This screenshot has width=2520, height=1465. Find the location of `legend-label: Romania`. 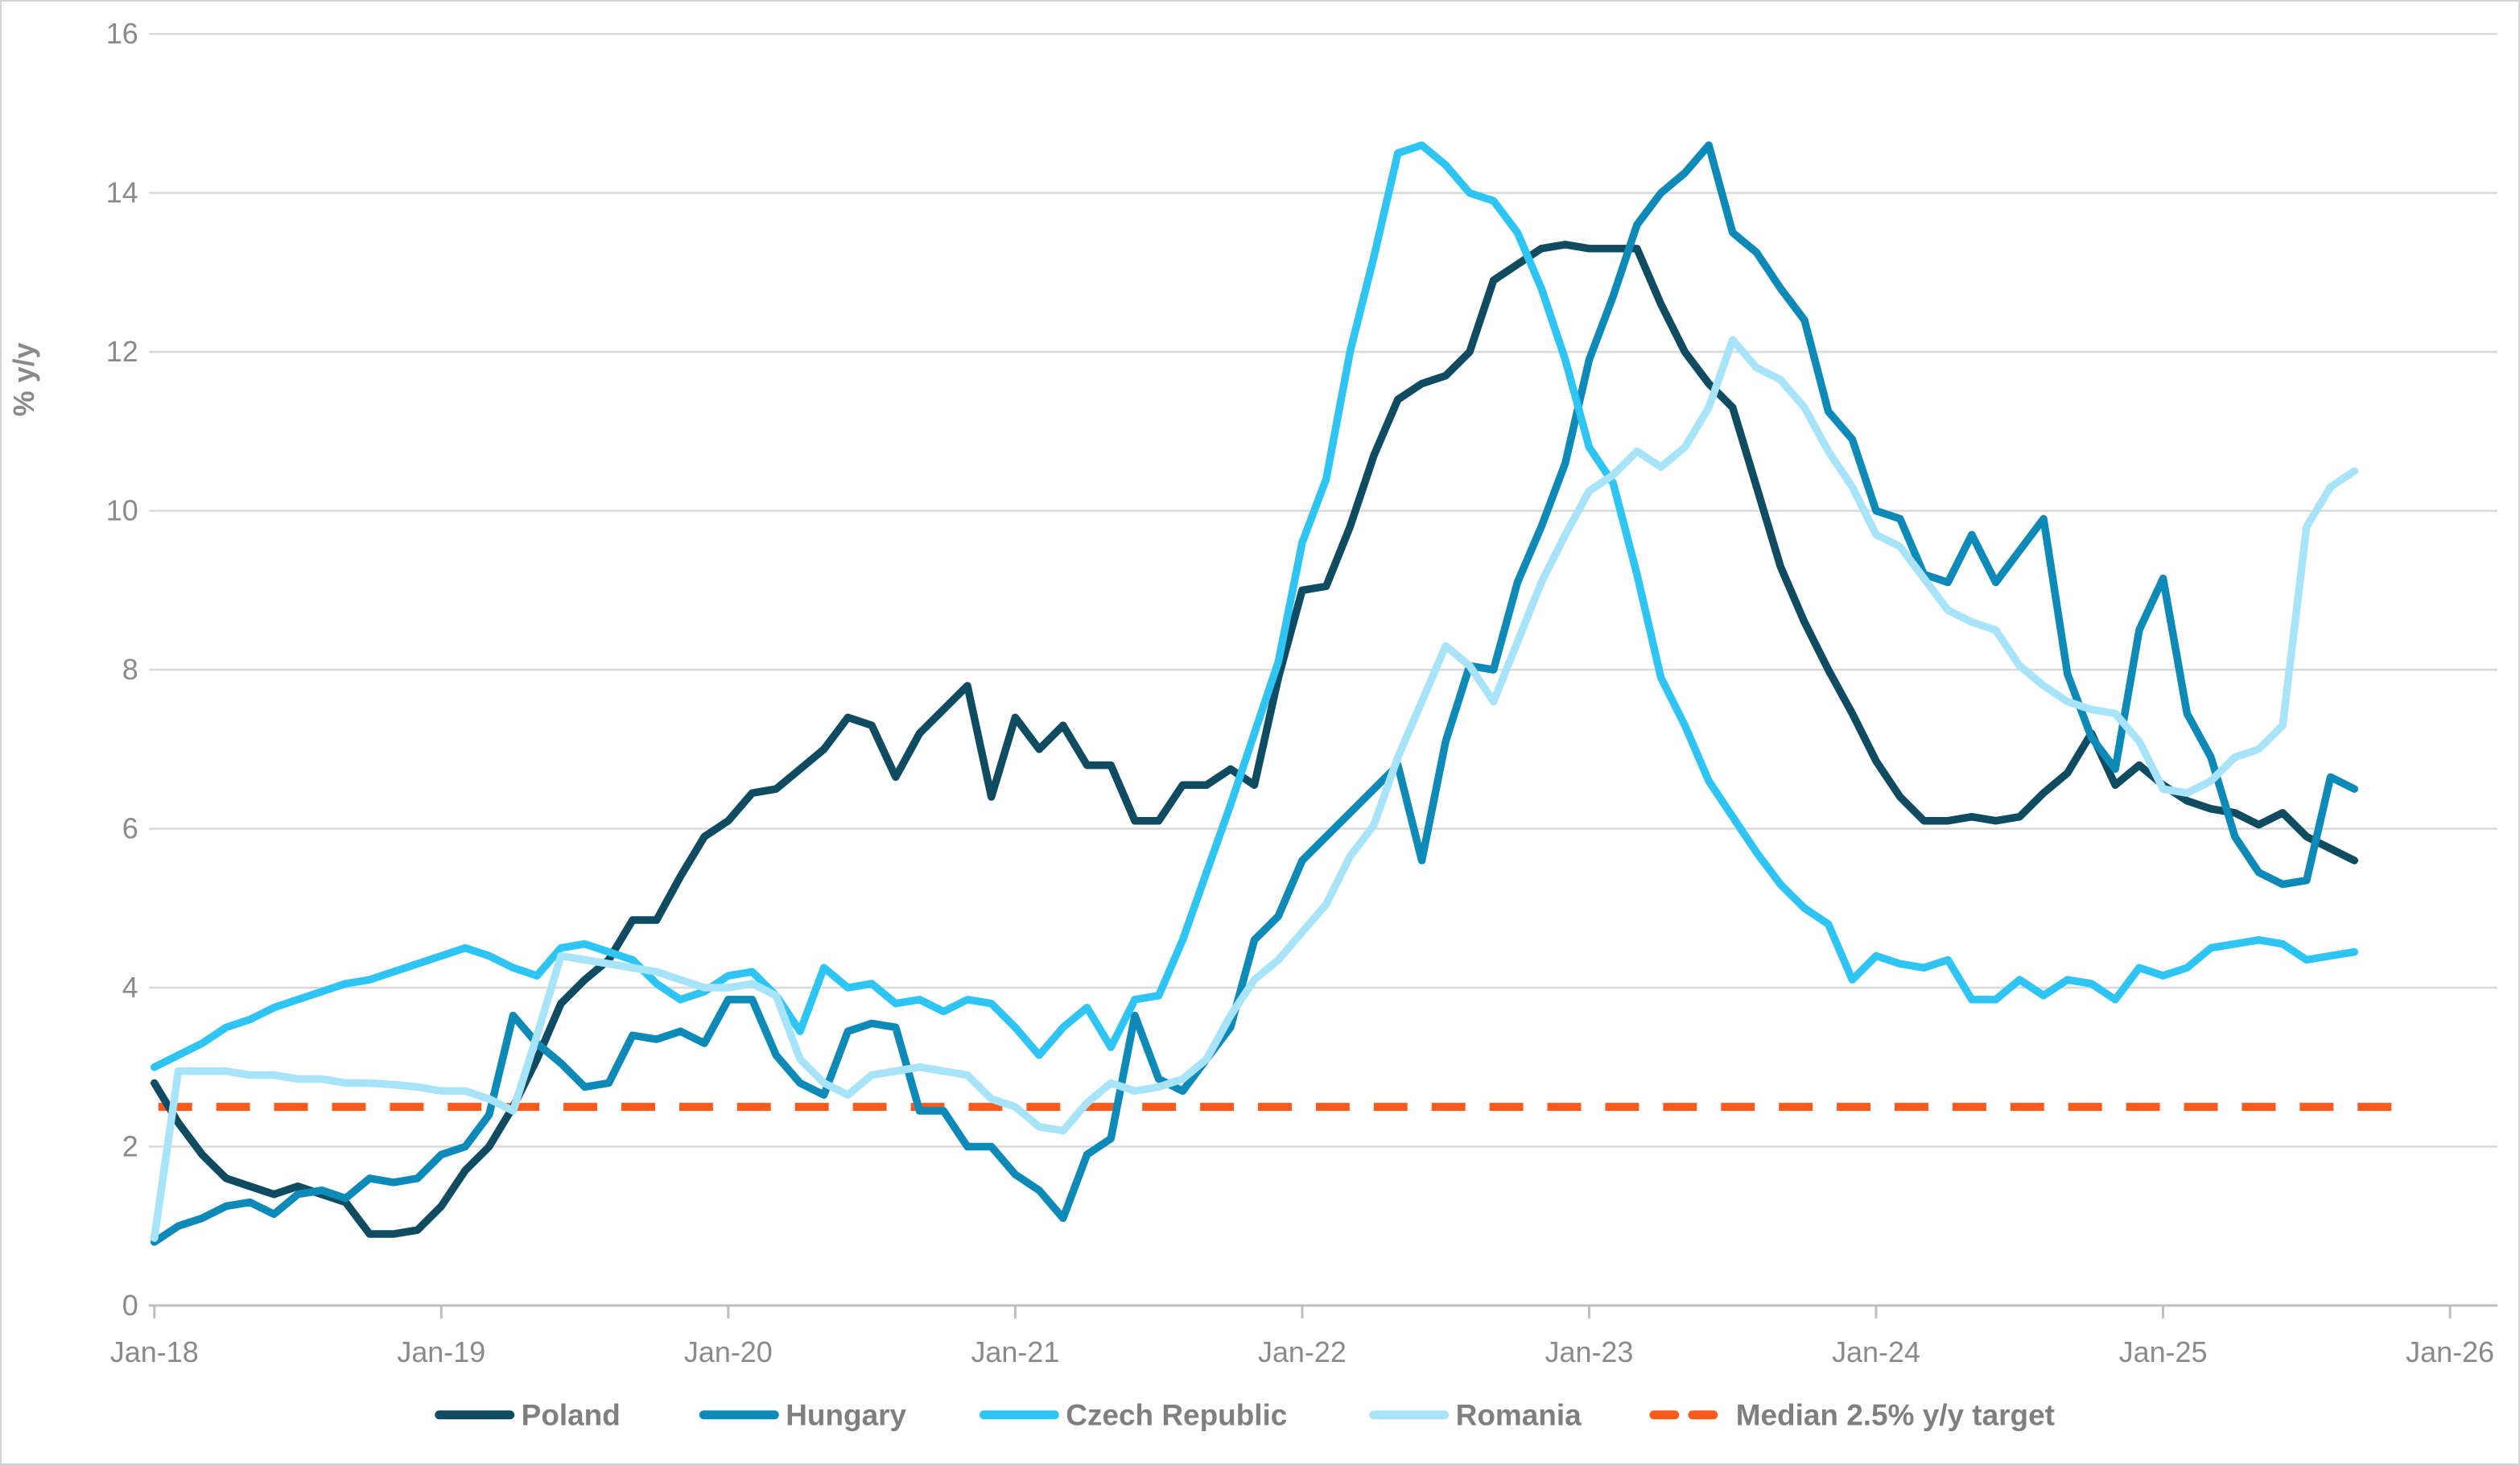

legend-label: Romania is located at coordinates (1519, 1416).